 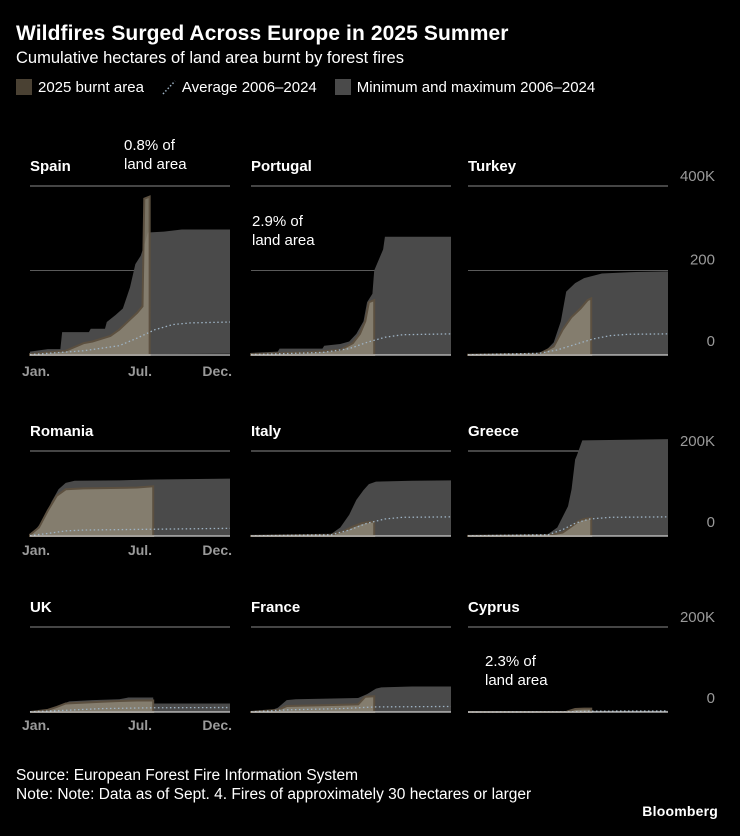 I want to click on minmax-band-turkey, so click(x=568, y=313).